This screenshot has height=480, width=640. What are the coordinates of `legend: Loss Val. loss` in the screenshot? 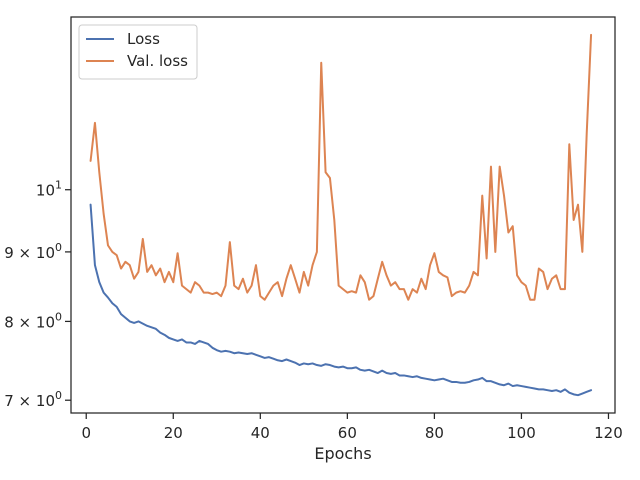 It's located at (138, 52).